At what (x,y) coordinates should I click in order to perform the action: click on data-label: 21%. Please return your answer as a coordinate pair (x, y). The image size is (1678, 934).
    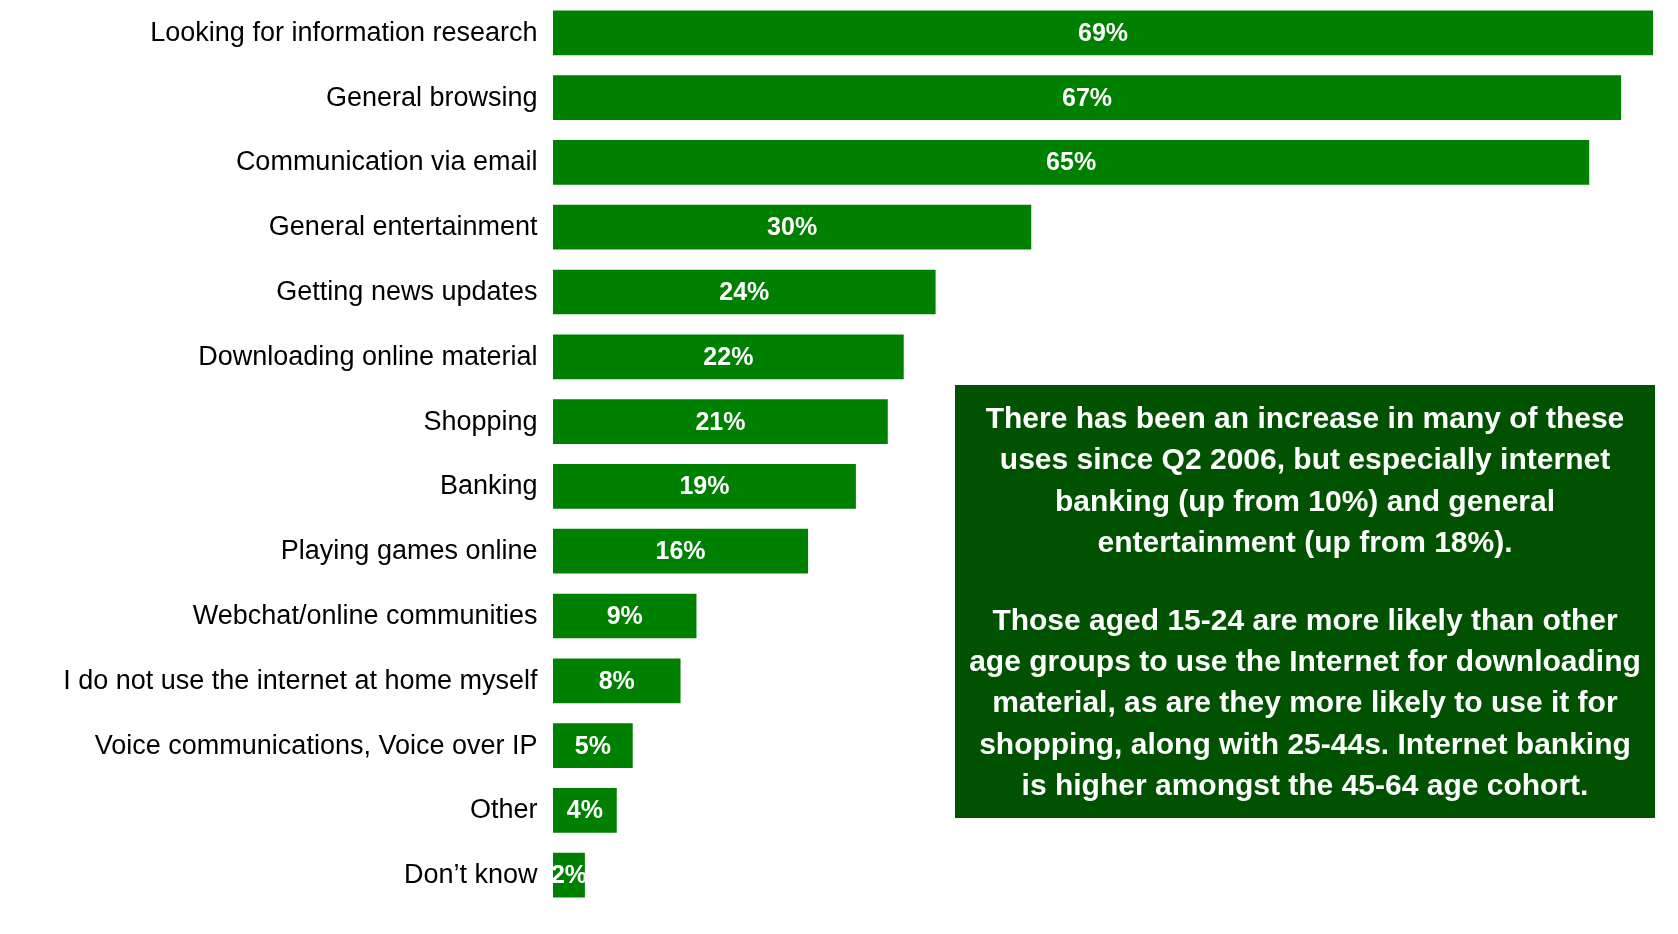
    Looking at the image, I should click on (720, 420).